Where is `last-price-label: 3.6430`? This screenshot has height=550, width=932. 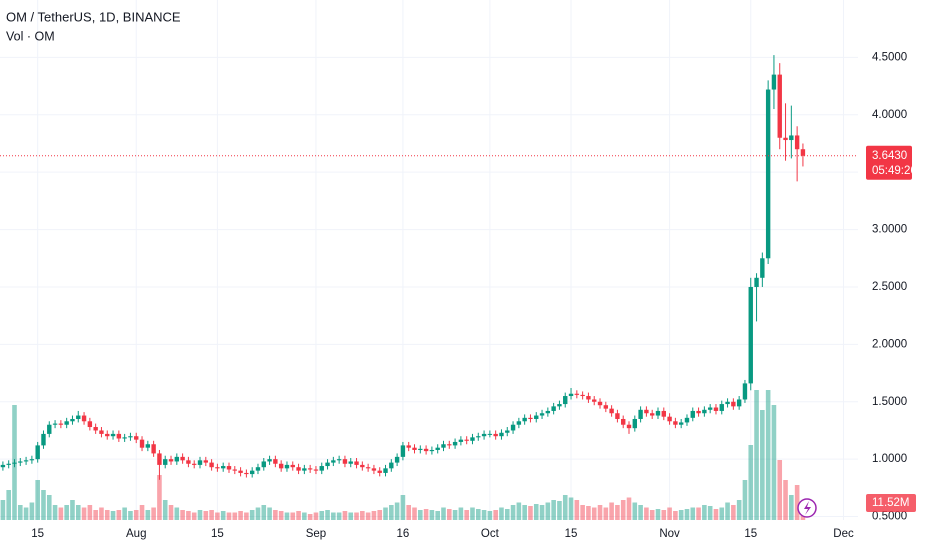 last-price-label: 3.6430 is located at coordinates (889, 156).